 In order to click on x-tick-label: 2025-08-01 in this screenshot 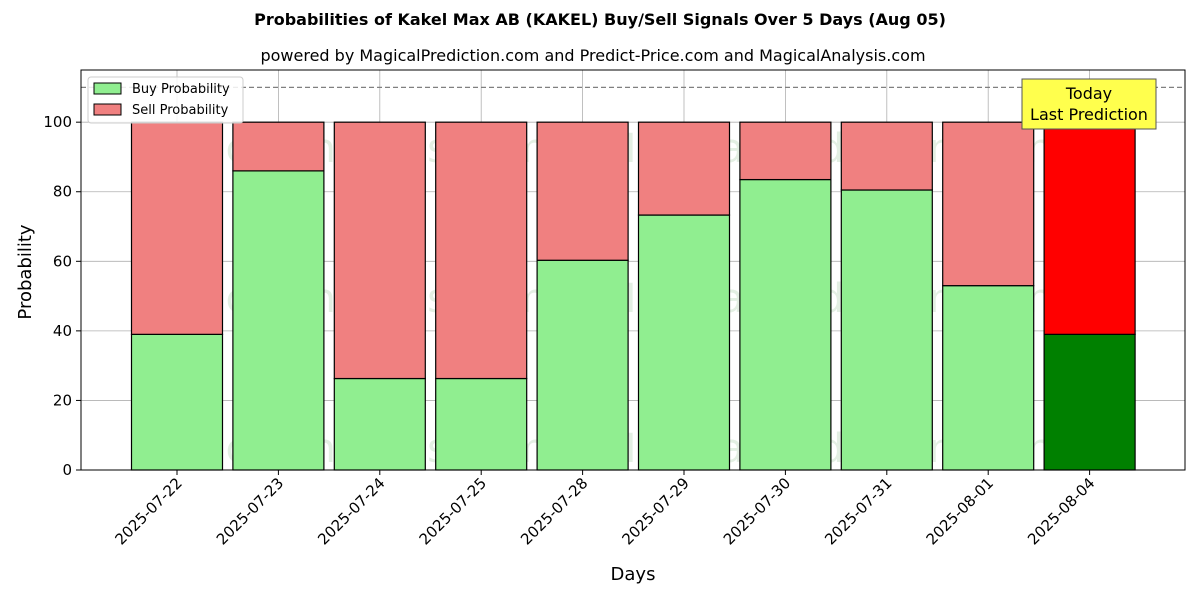, I will do `click(960, 511)`.